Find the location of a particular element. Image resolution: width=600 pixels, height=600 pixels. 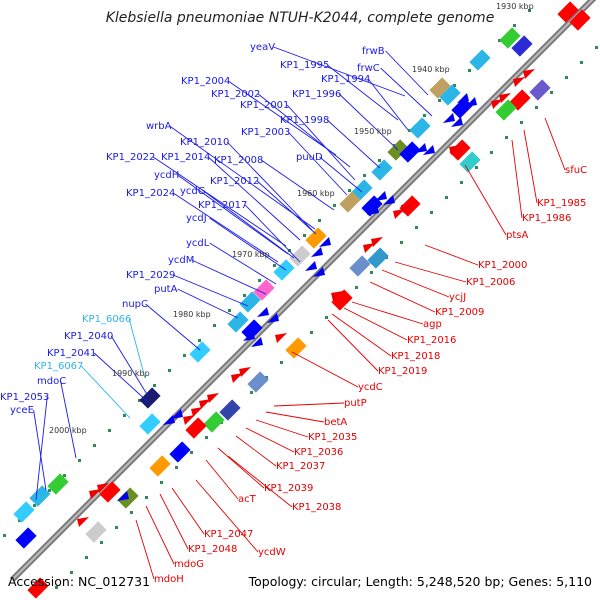

gene-label: KP1_2001 is located at coordinates (264, 105).